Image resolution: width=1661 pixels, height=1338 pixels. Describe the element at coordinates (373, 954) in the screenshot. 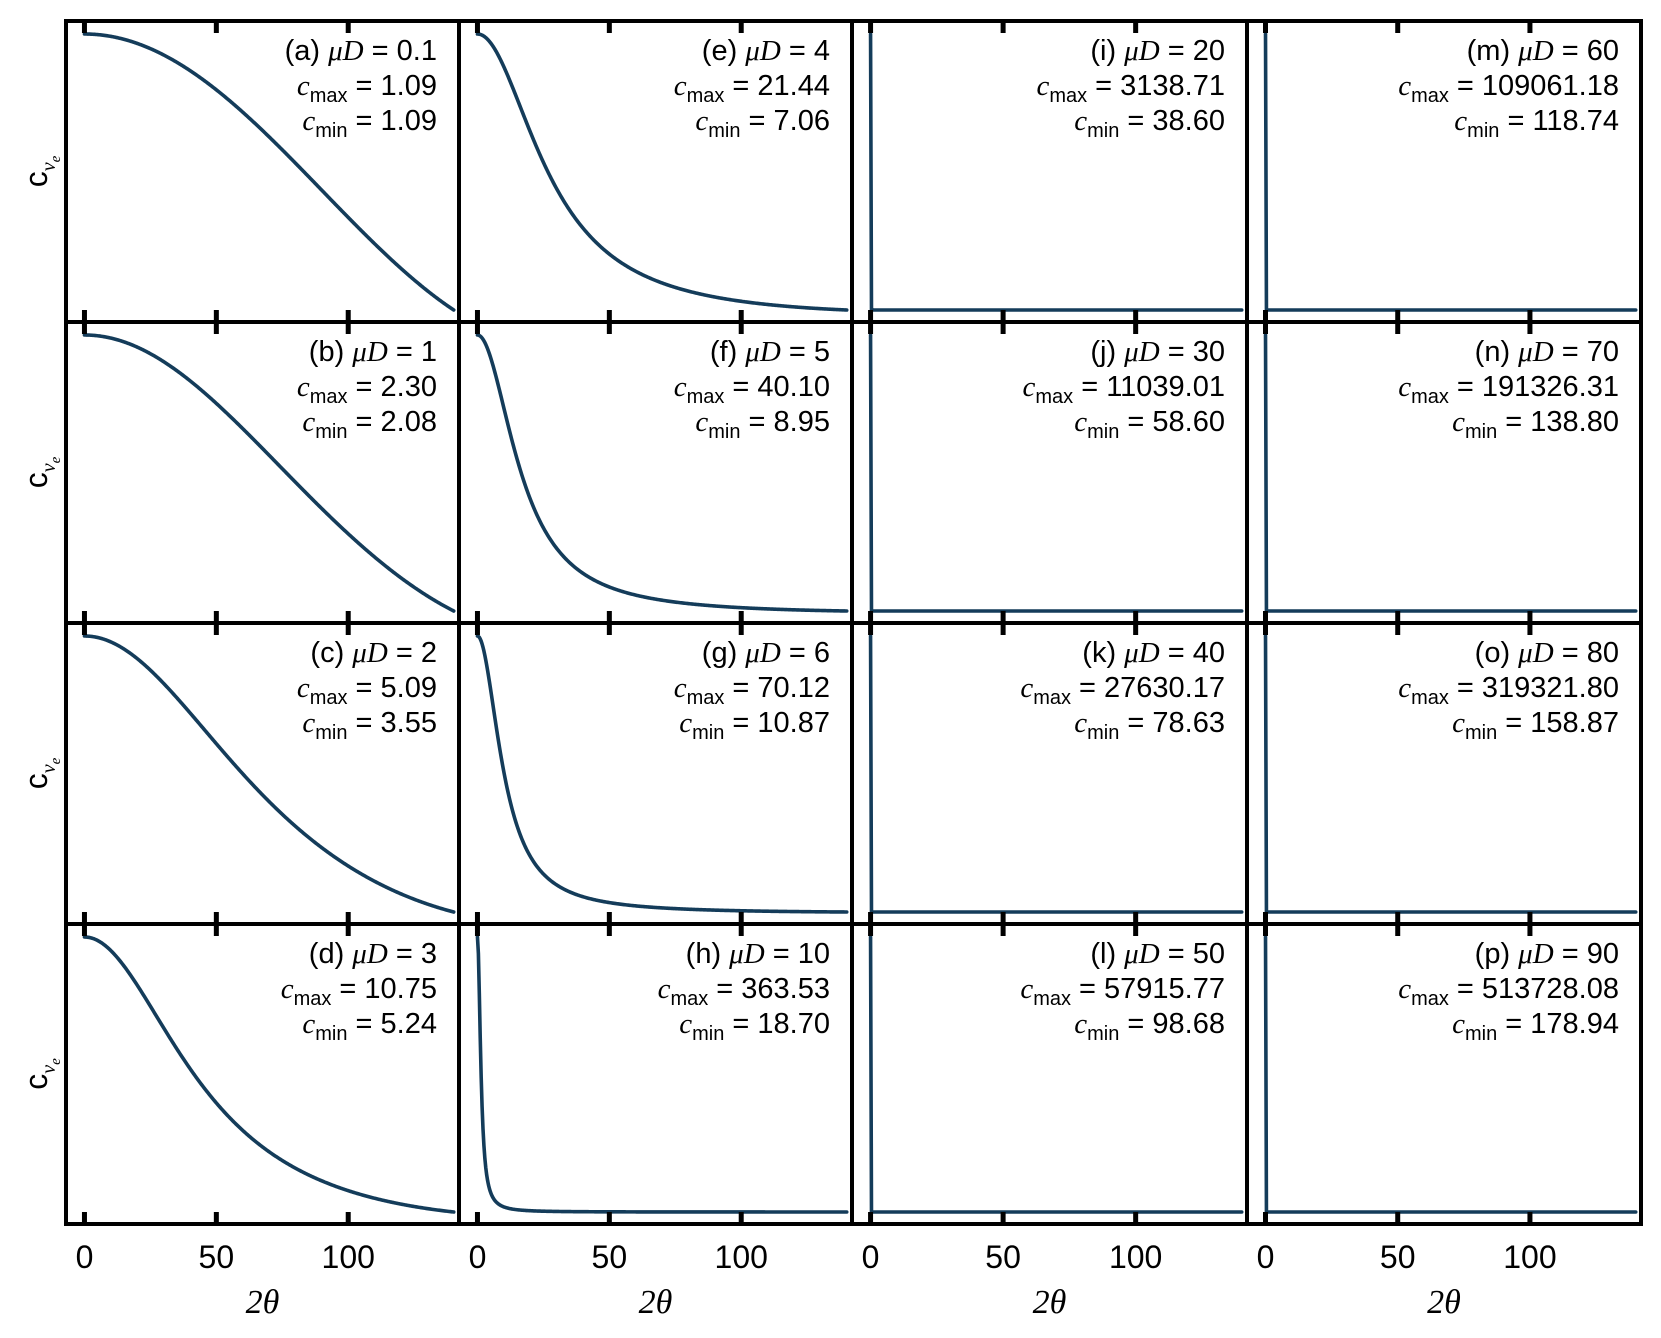

I see `panel-title: (d) μD = 3` at that location.